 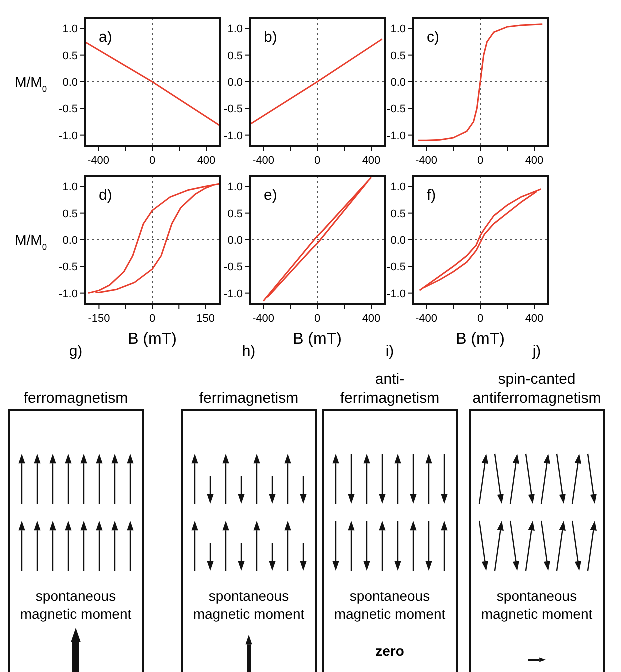 What do you see at coordinates (271, 37) in the screenshot?
I see `annotation: b)` at bounding box center [271, 37].